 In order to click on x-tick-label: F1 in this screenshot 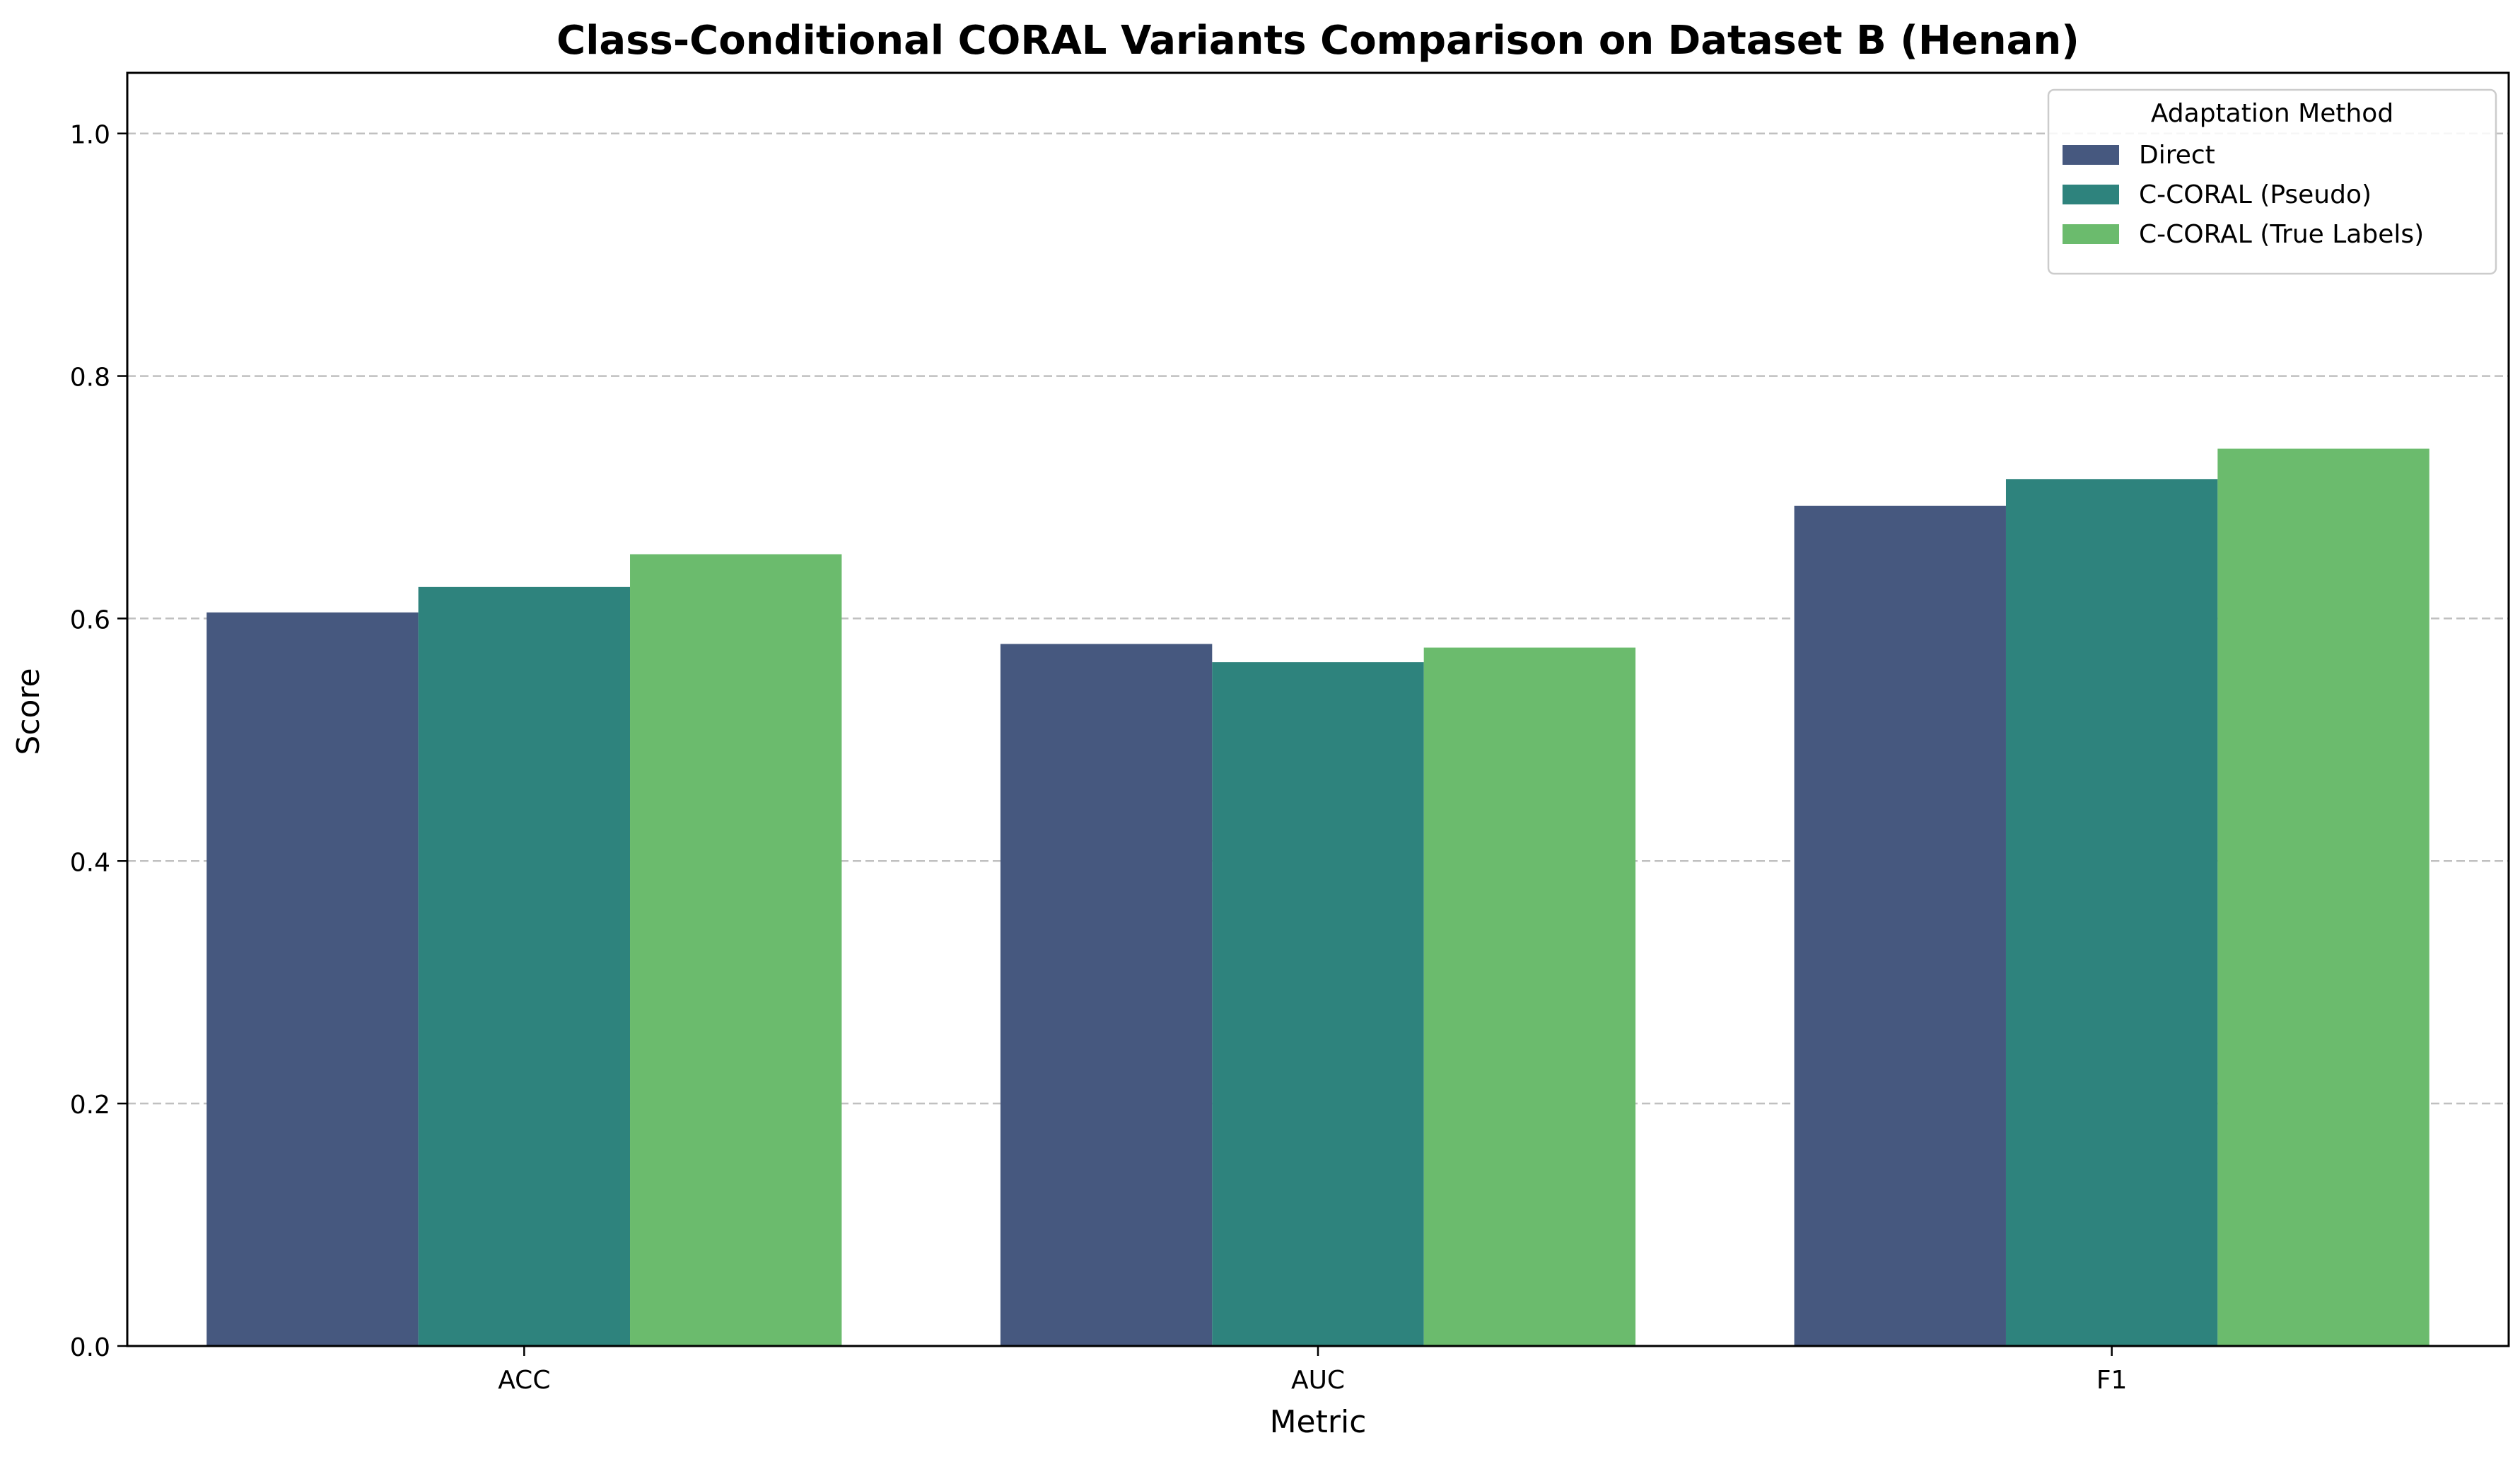, I will do `click(2112, 1380)`.